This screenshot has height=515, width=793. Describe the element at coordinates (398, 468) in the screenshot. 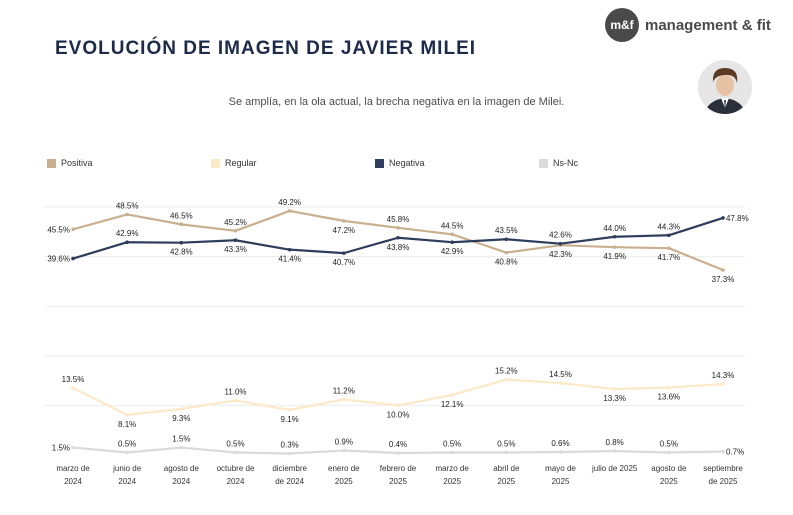

I see `x-tick-label: febrero de` at that location.